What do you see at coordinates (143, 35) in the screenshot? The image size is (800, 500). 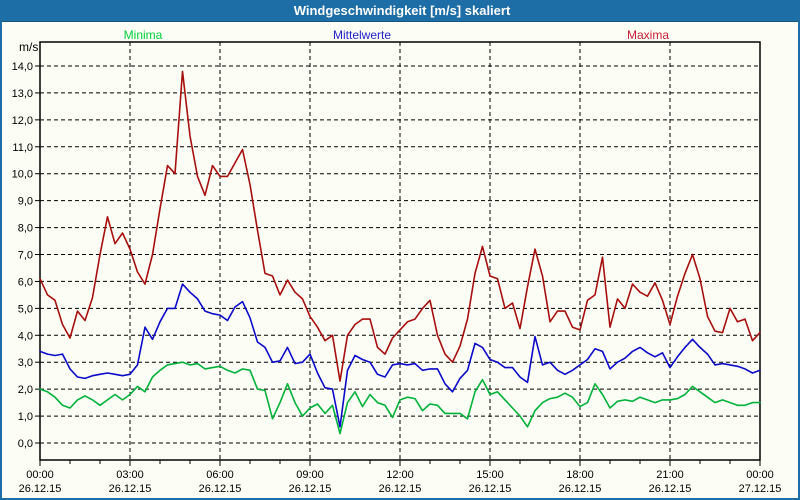 I see `legend-minima: Minima` at bounding box center [143, 35].